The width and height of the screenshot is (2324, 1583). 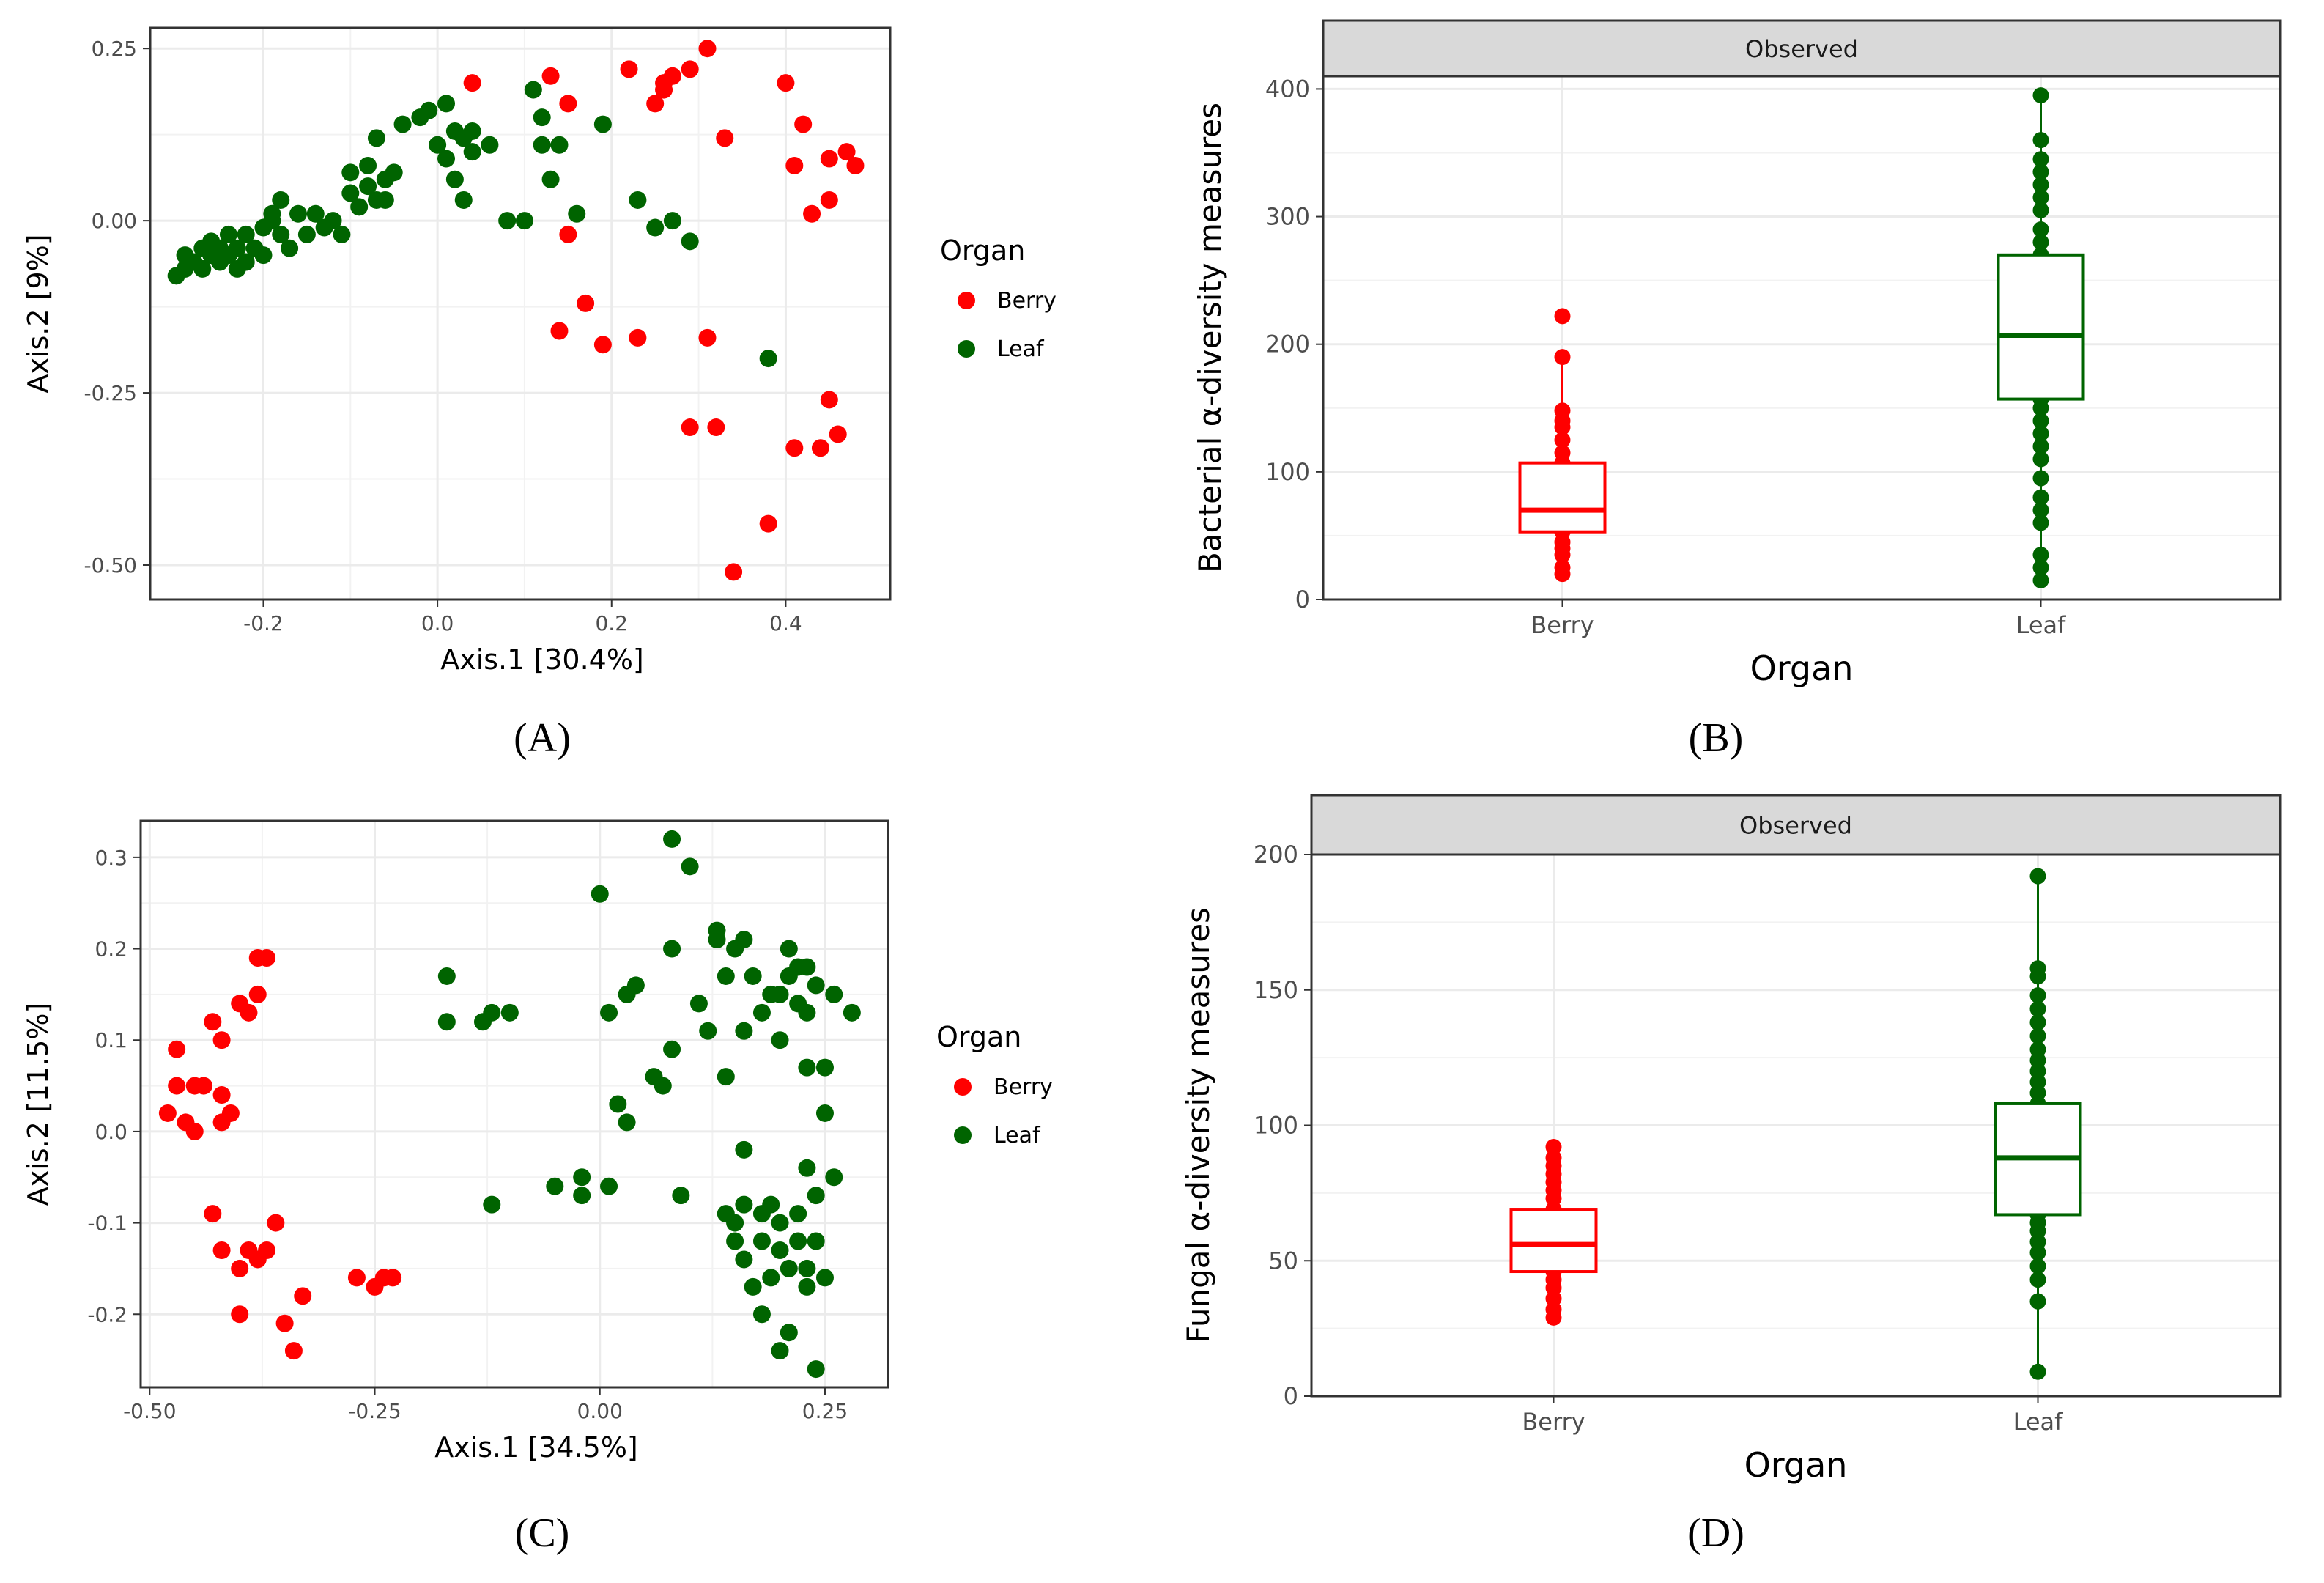 What do you see at coordinates (1210, 338) in the screenshot?
I see `y-axis-title: Bacterial α-diversity measures` at bounding box center [1210, 338].